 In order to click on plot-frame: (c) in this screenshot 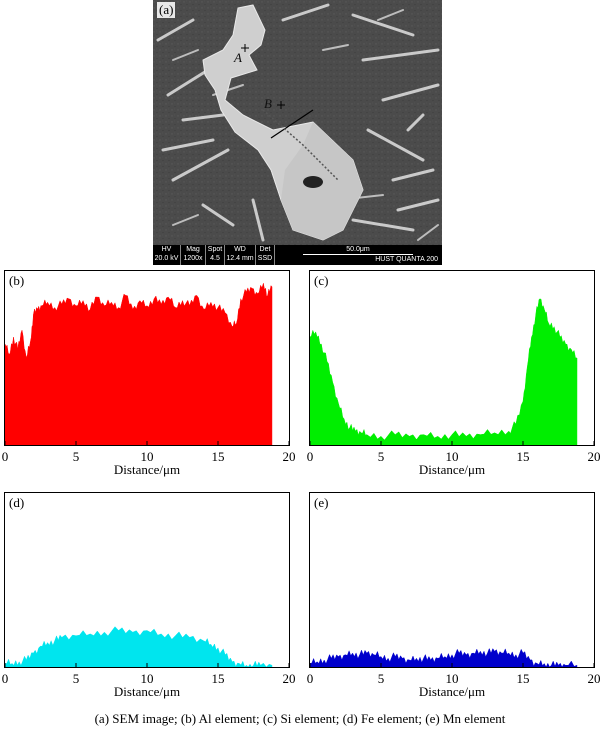, I will do `click(452, 358)`.